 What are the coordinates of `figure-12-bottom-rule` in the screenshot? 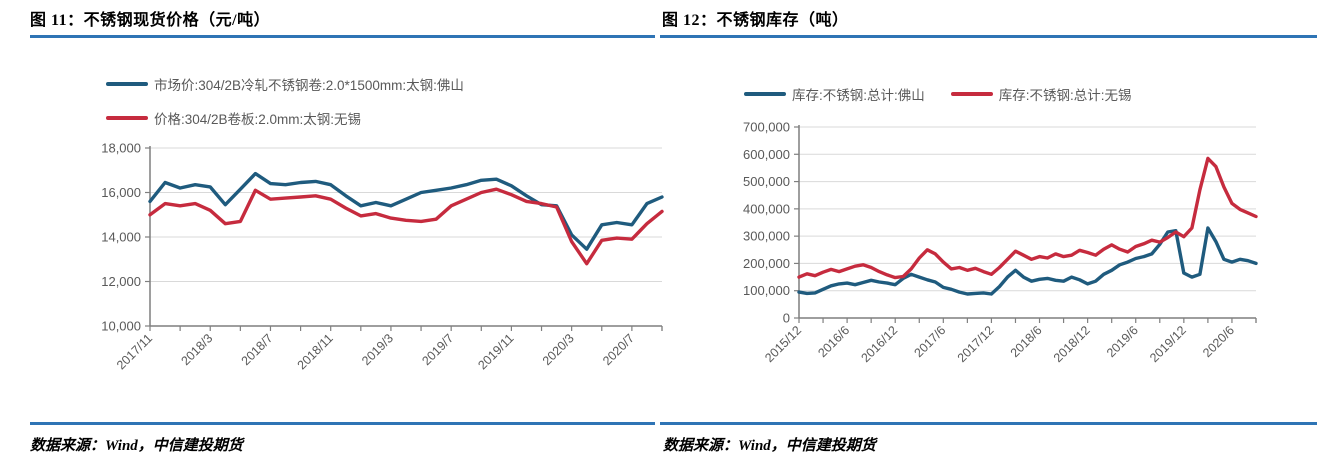 It's located at (988, 423).